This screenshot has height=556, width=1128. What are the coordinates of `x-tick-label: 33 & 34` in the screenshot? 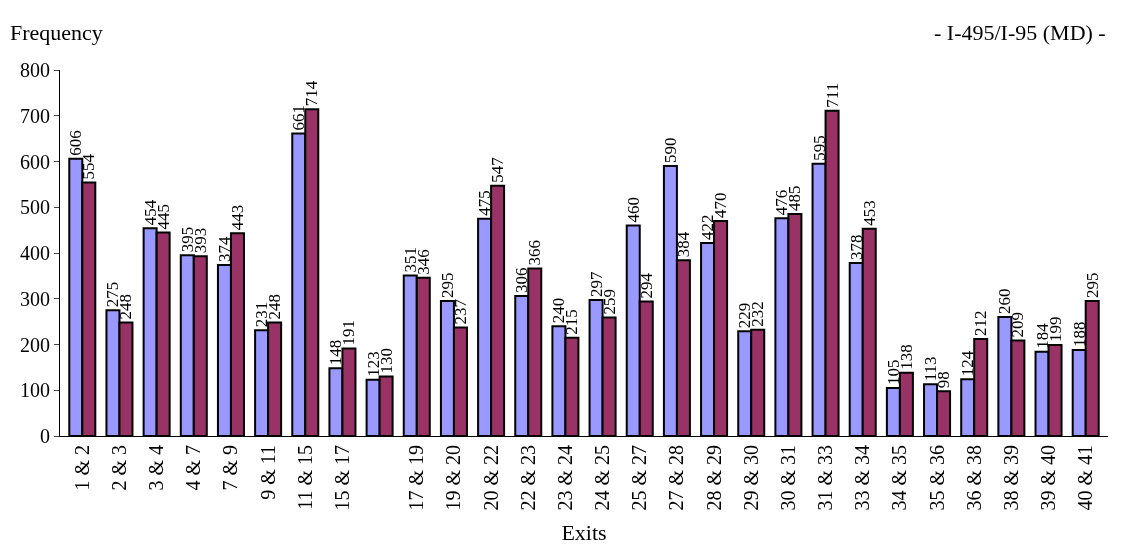 It's located at (862, 478).